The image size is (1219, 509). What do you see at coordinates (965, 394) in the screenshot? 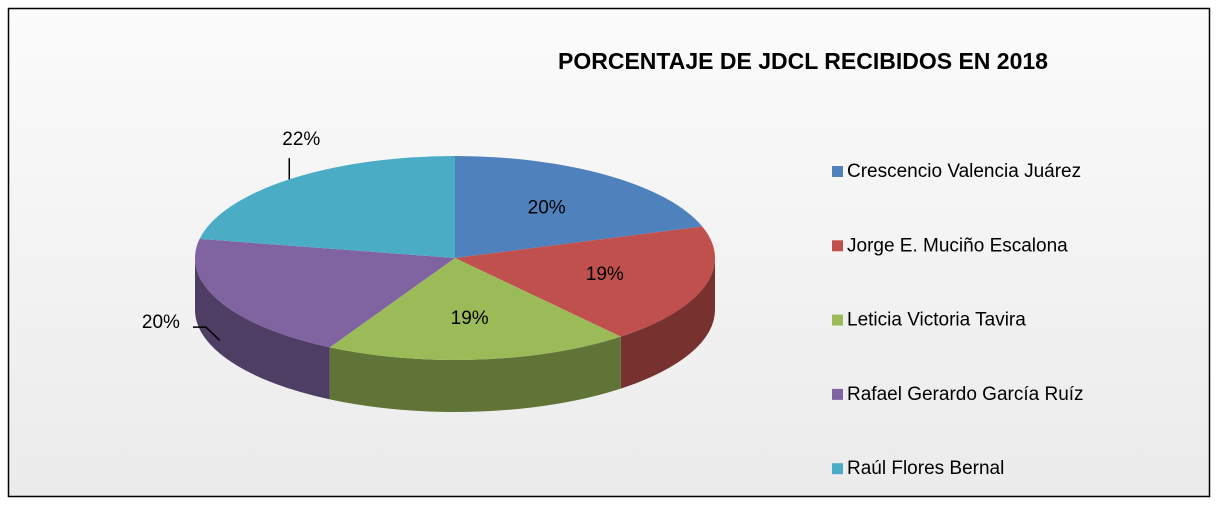
I see `legend-label: Rafael Gerardo García Ruíz` at bounding box center [965, 394].